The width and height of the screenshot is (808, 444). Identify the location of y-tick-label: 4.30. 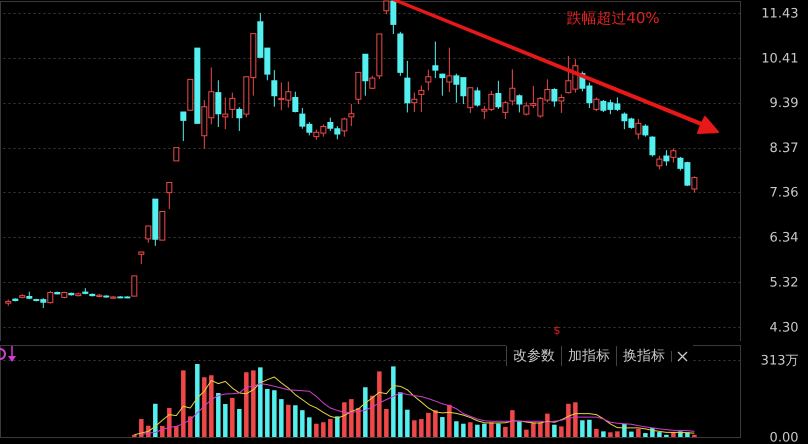
(784, 328).